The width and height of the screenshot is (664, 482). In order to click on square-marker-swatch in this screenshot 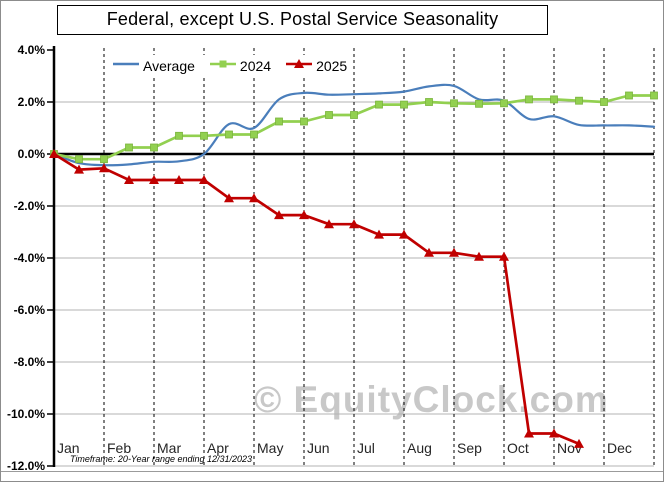, I will do `click(222, 66)`.